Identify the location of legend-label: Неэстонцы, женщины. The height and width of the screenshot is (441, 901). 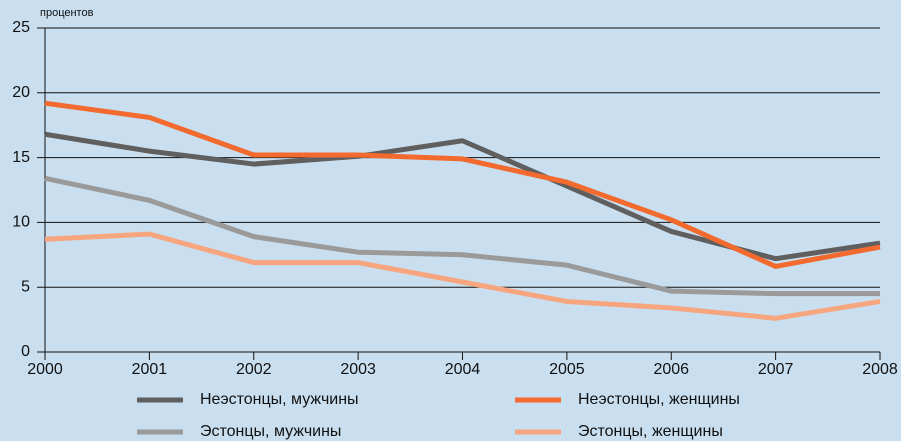
(659, 399).